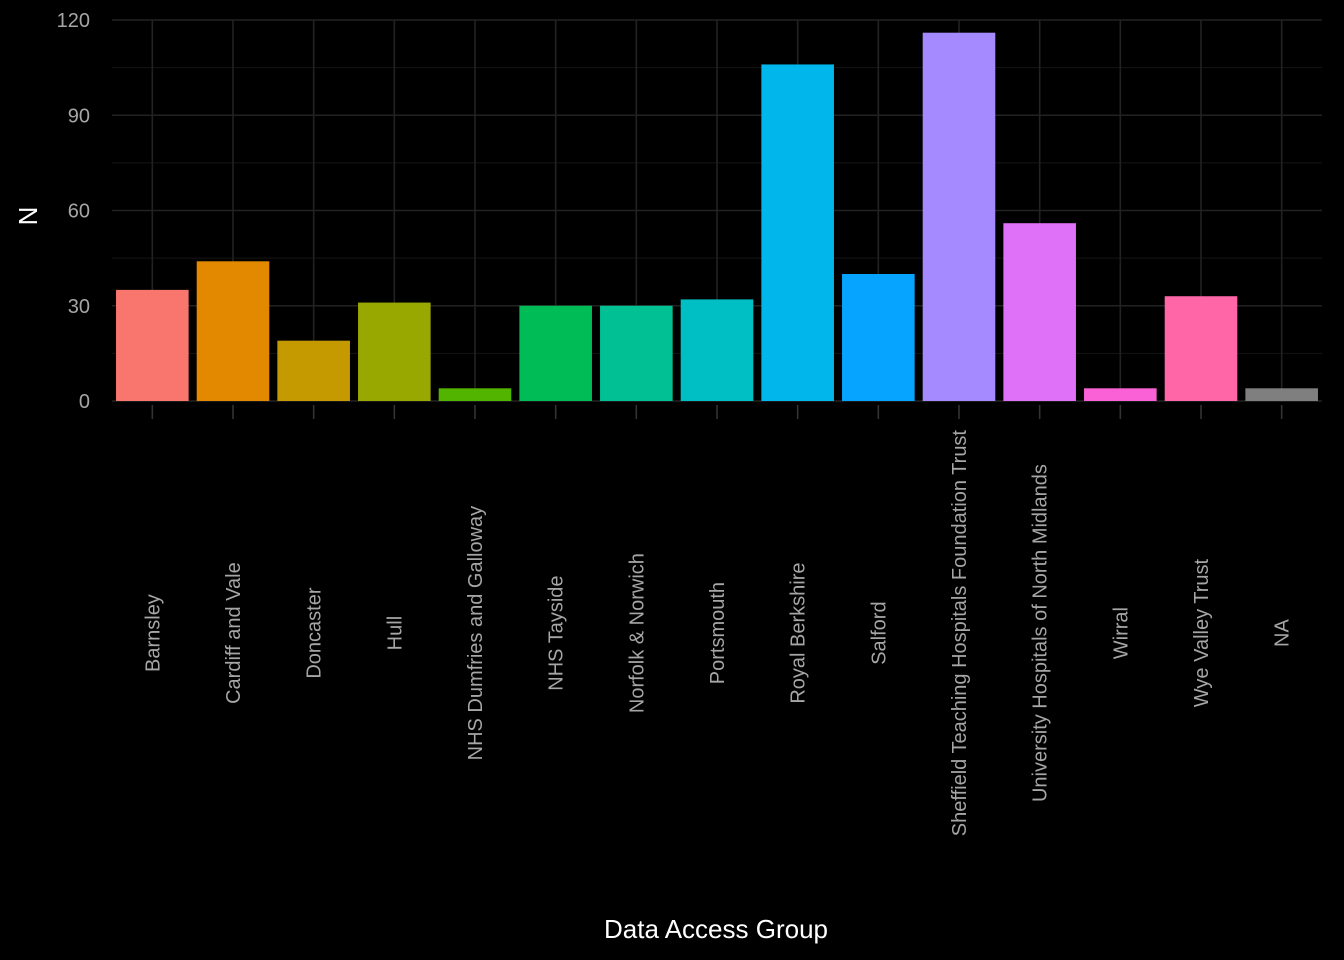 This screenshot has width=1344, height=960. Describe the element at coordinates (73, 21) in the screenshot. I see `y-tick-label: 120` at that location.